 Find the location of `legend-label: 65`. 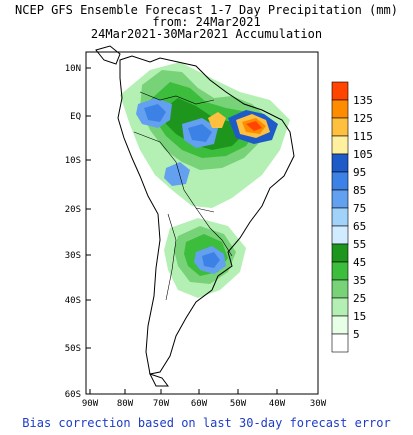

legend-label: 65 is located at coordinates (359, 226).